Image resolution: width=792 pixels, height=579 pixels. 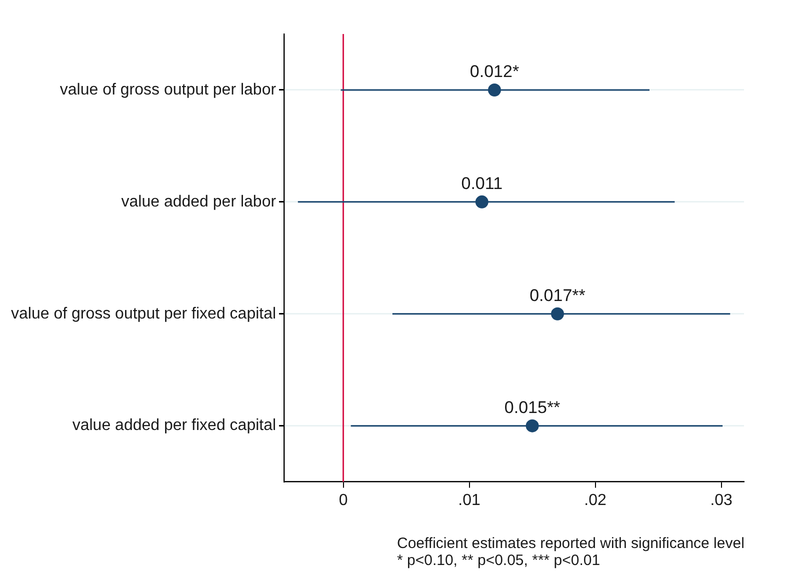 I want to click on x-tick-label: .03, so click(x=721, y=500).